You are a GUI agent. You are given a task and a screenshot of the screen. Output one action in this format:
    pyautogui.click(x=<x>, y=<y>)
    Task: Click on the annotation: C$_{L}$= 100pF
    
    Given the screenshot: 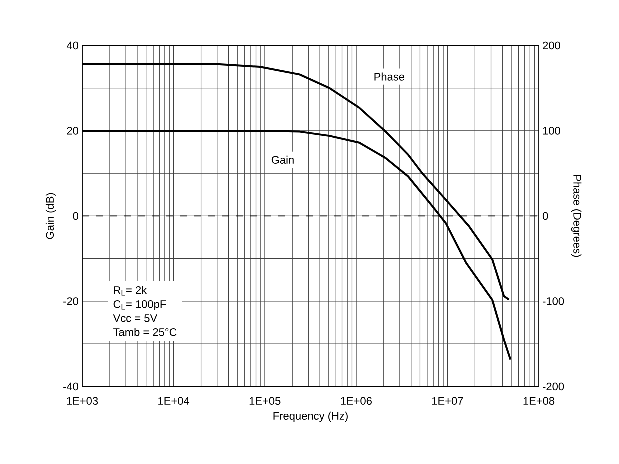 What is the action you would take?
    pyautogui.click(x=140, y=305)
    